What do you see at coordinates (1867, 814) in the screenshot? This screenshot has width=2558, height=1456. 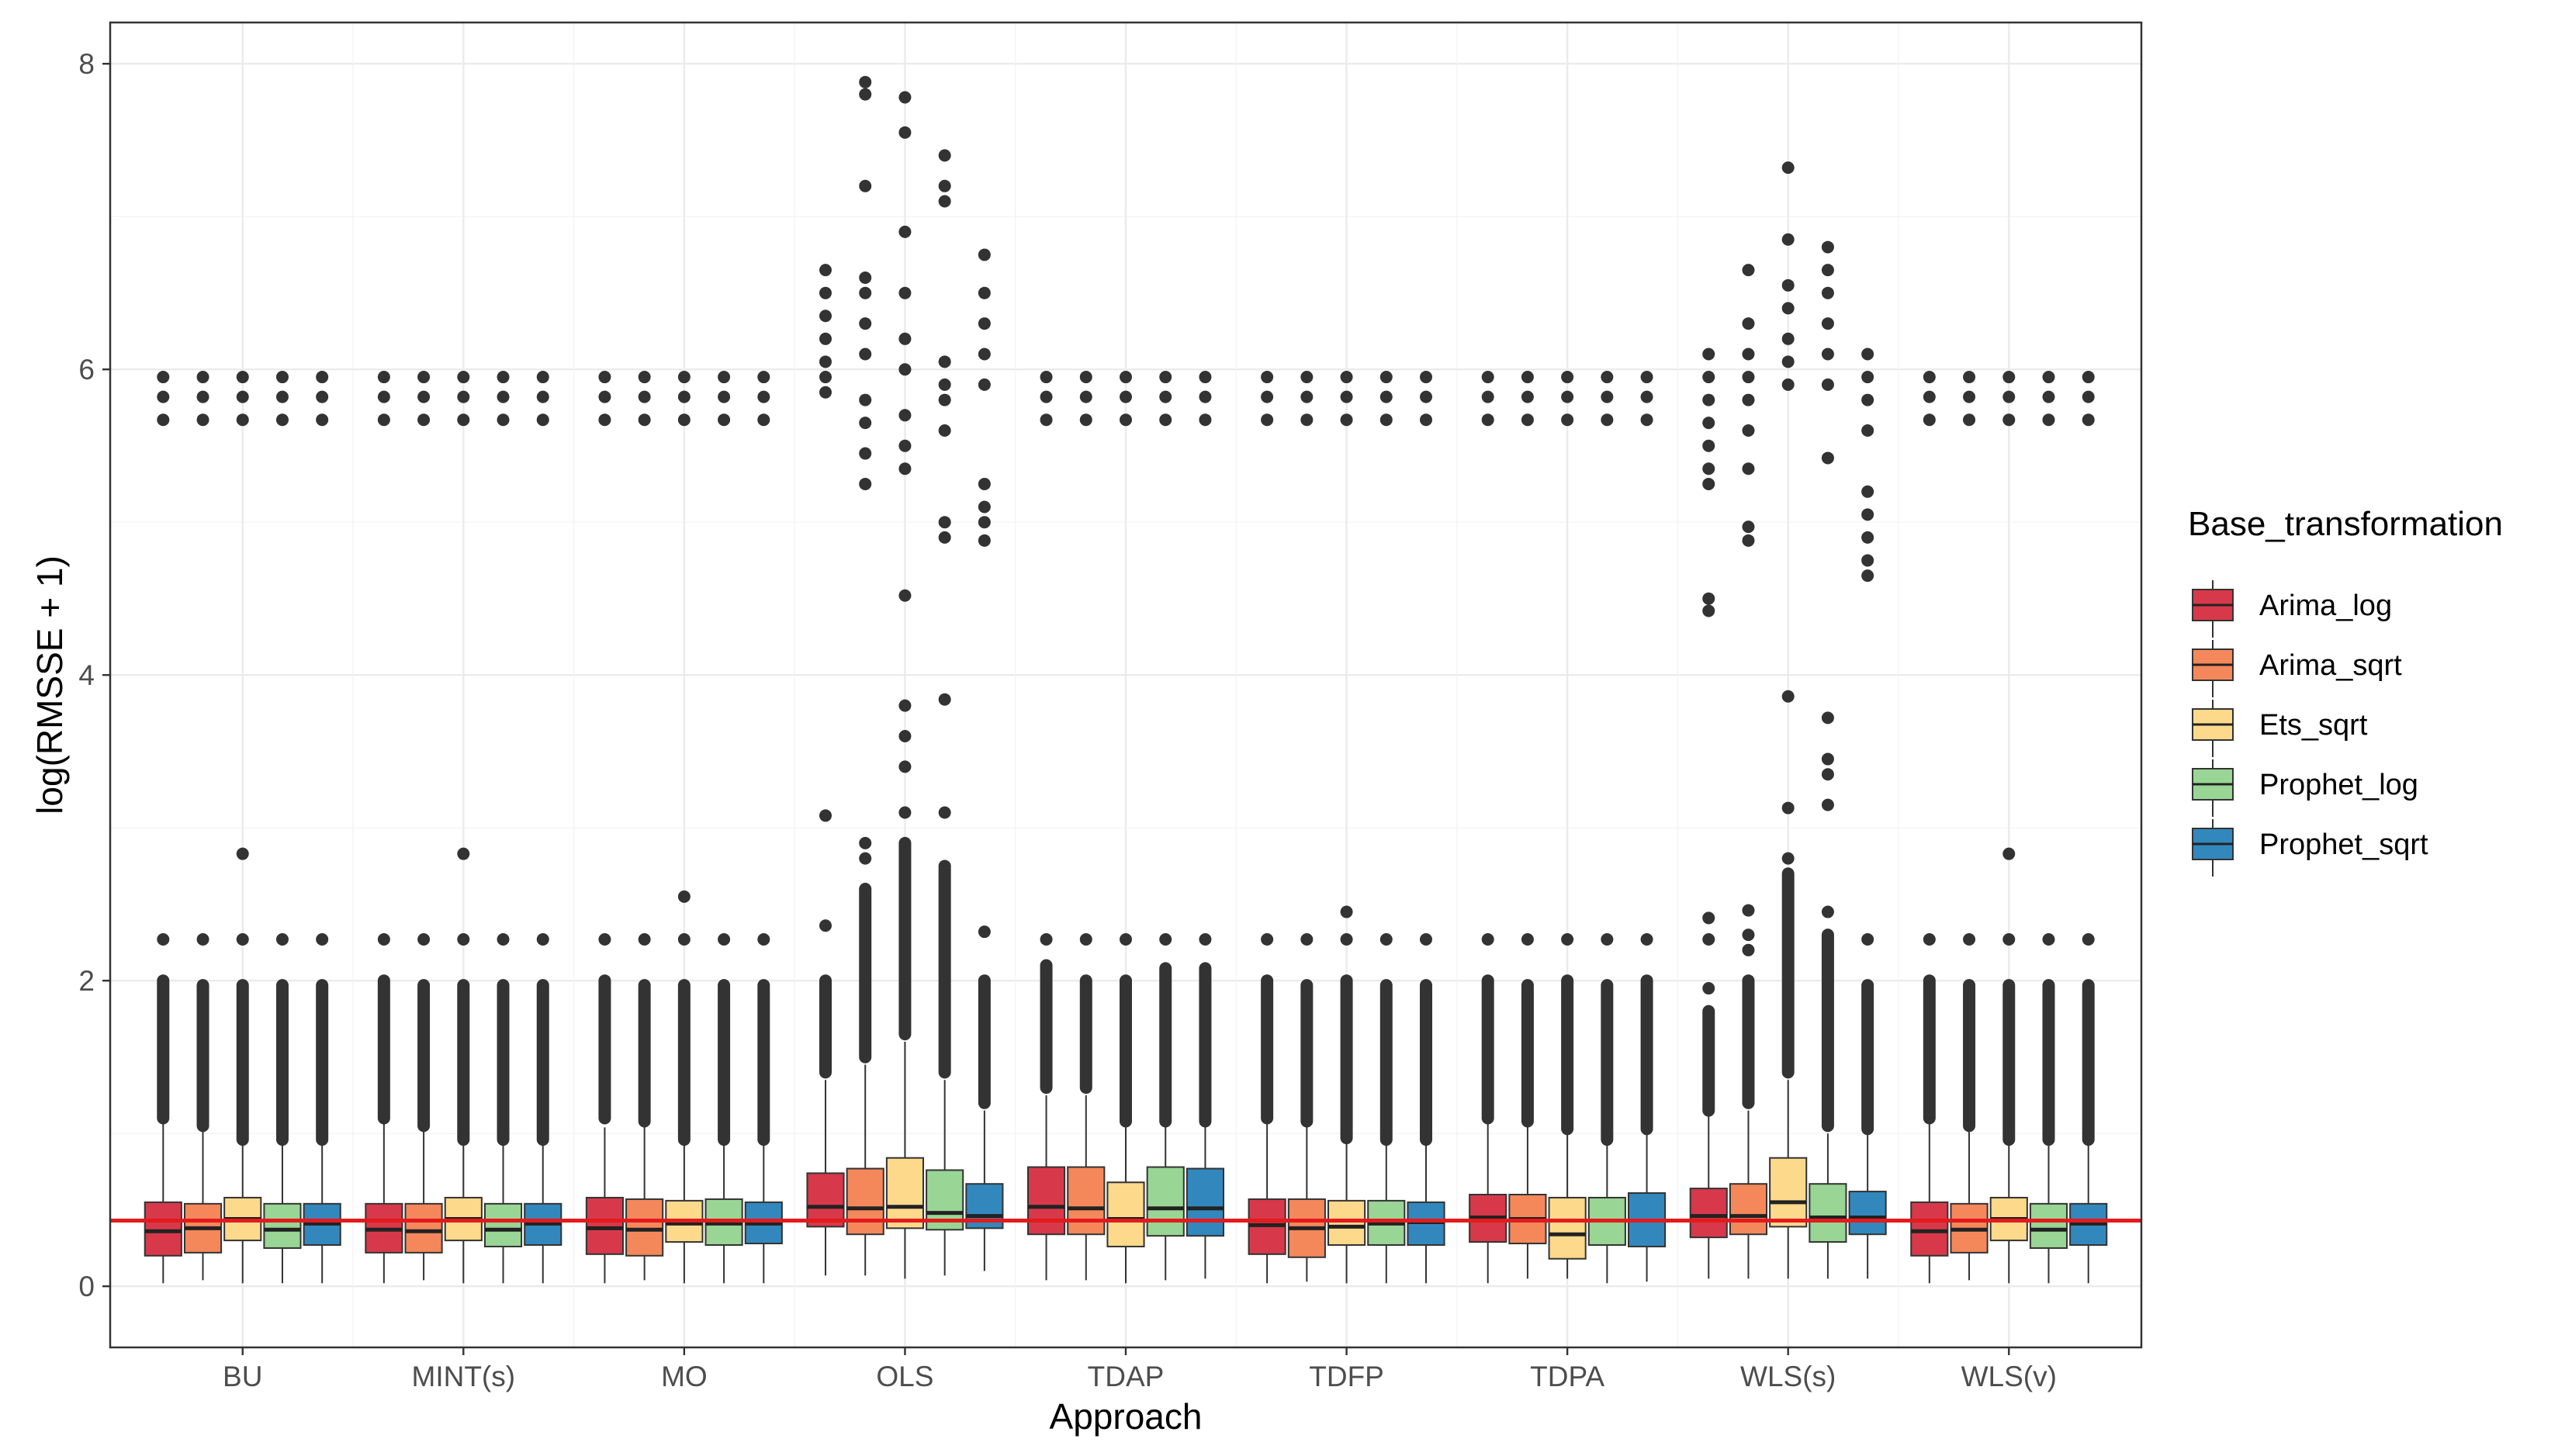 I see `box-Prophet_sqrt-WLS(s)` at bounding box center [1867, 814].